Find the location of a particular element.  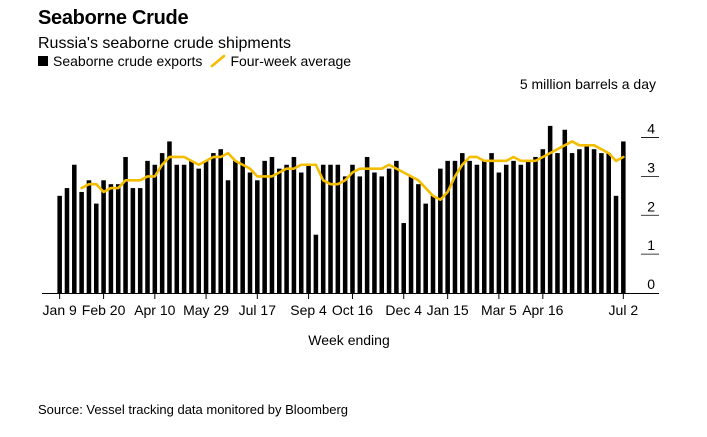

x-tick-label: Jul 2 is located at coordinates (624, 310).